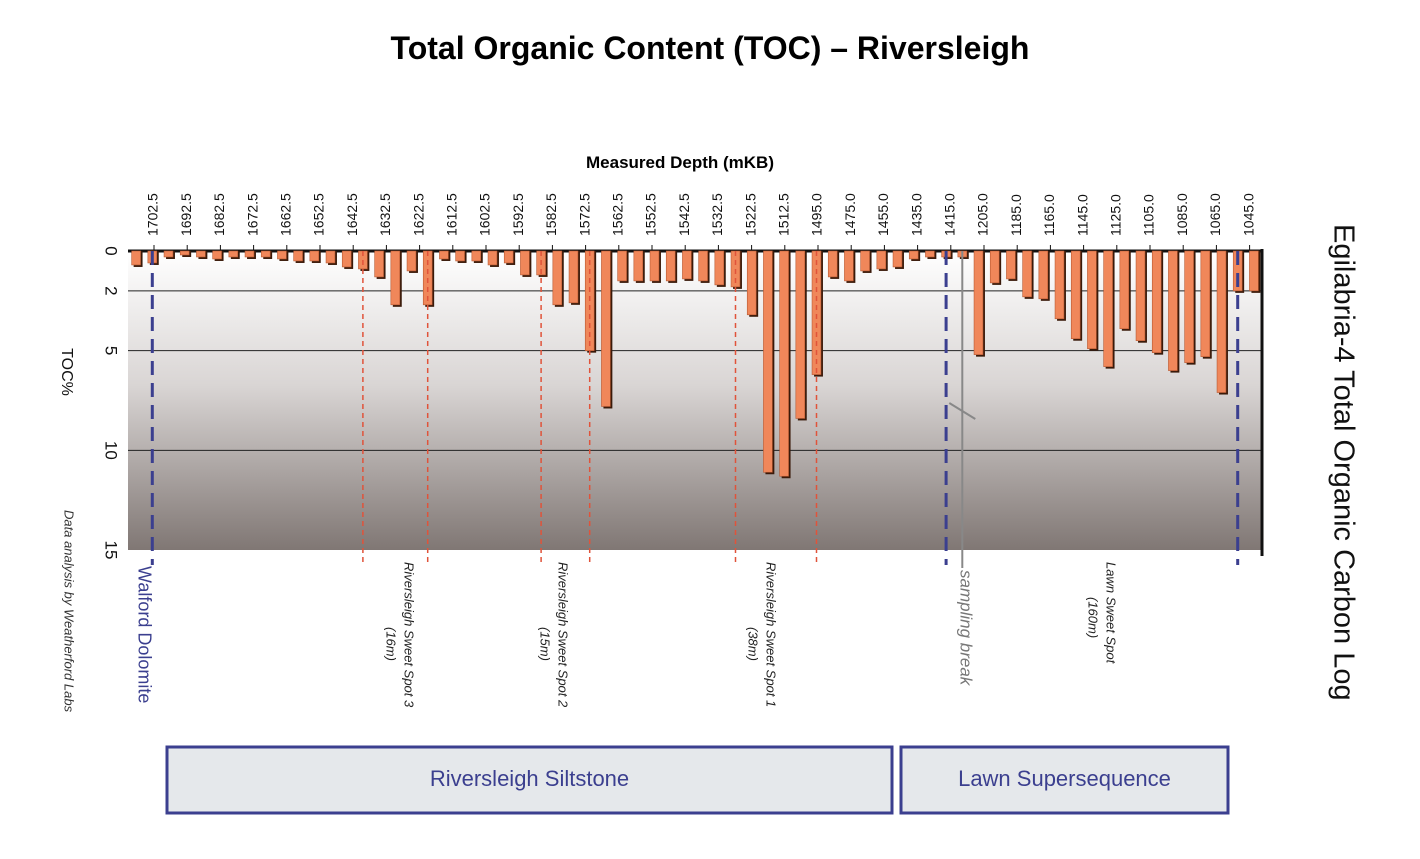 Image resolution: width=1420 pixels, height=859 pixels. What do you see at coordinates (111, 450) in the screenshot?
I see `y-tick-label: 10` at bounding box center [111, 450].